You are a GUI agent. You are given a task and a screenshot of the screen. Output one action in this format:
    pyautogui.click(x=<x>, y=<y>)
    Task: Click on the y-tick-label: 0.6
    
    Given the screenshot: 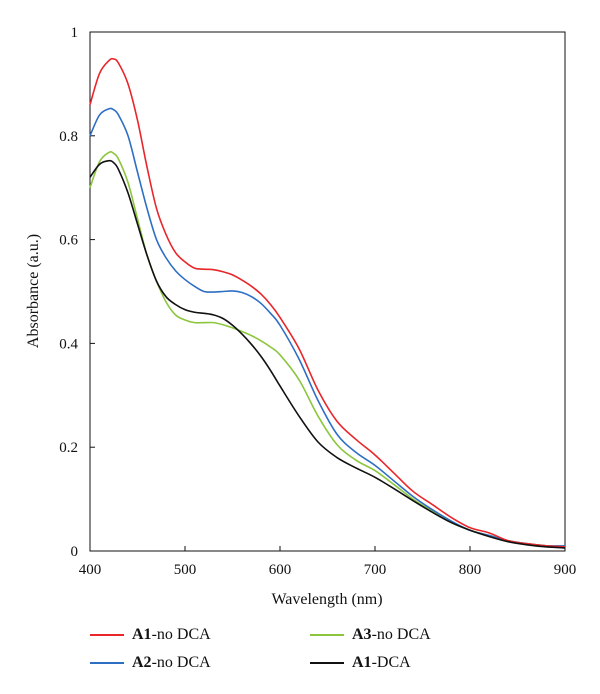 What is the action you would take?
    pyautogui.click(x=68, y=241)
    